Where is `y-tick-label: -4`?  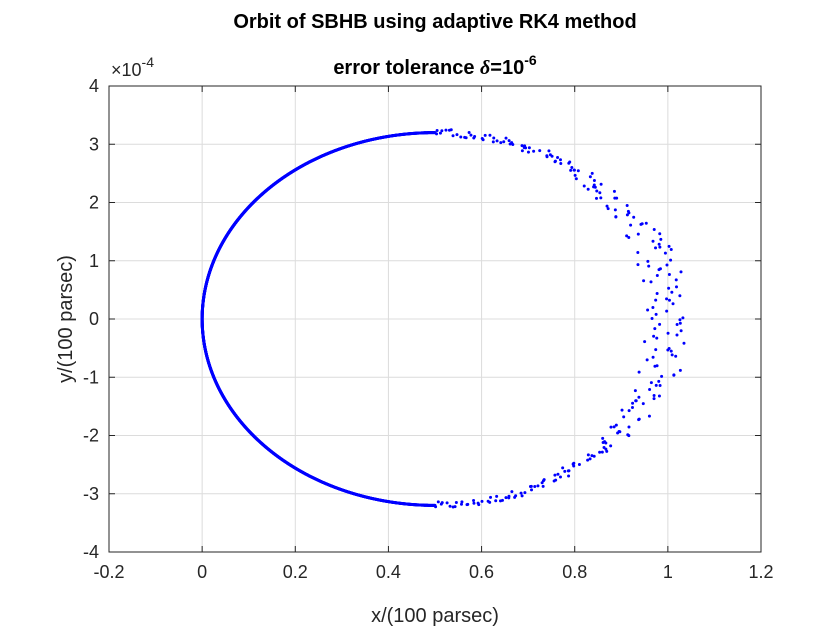
y-tick-label: -4 is located at coordinates (91, 552).